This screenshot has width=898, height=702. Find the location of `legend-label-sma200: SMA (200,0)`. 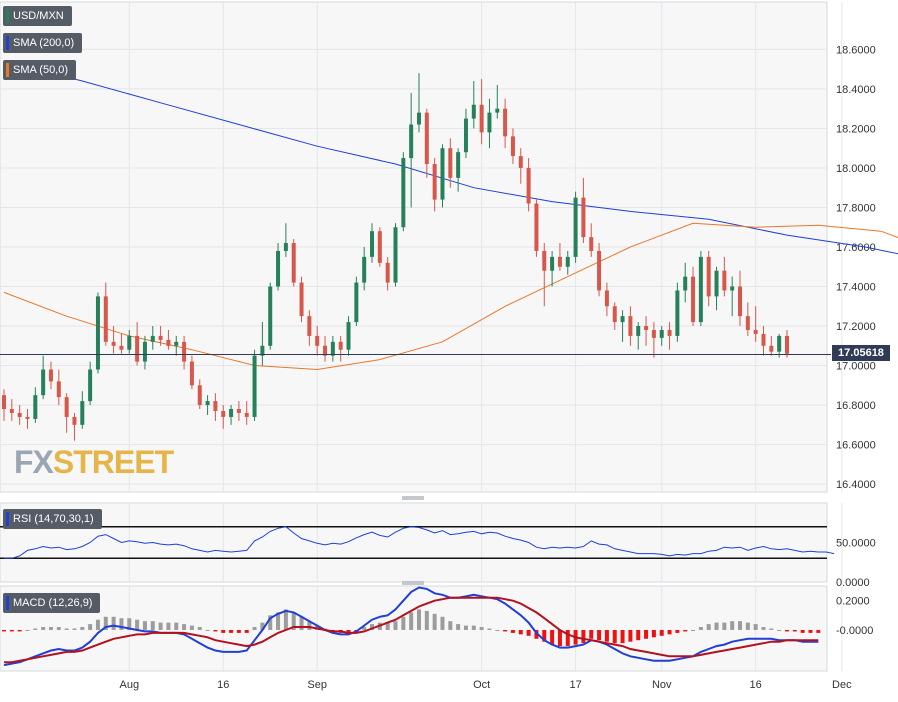

legend-label-sma200: SMA (200,0) is located at coordinates (44, 43).